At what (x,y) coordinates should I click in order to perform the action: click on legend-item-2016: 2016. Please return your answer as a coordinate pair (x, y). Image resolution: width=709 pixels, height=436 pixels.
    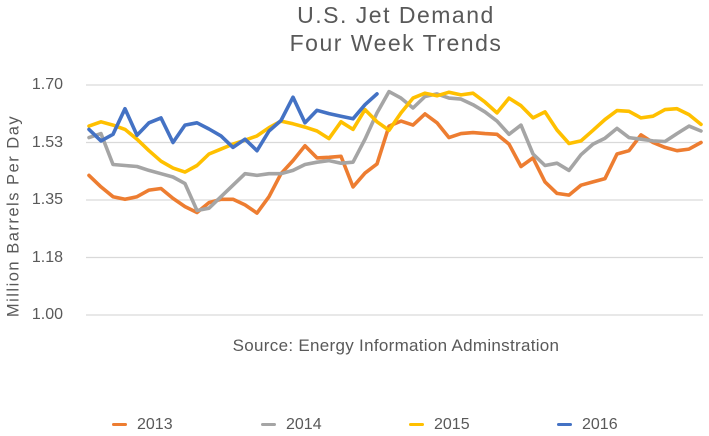
    Looking at the image, I should click on (587, 424).